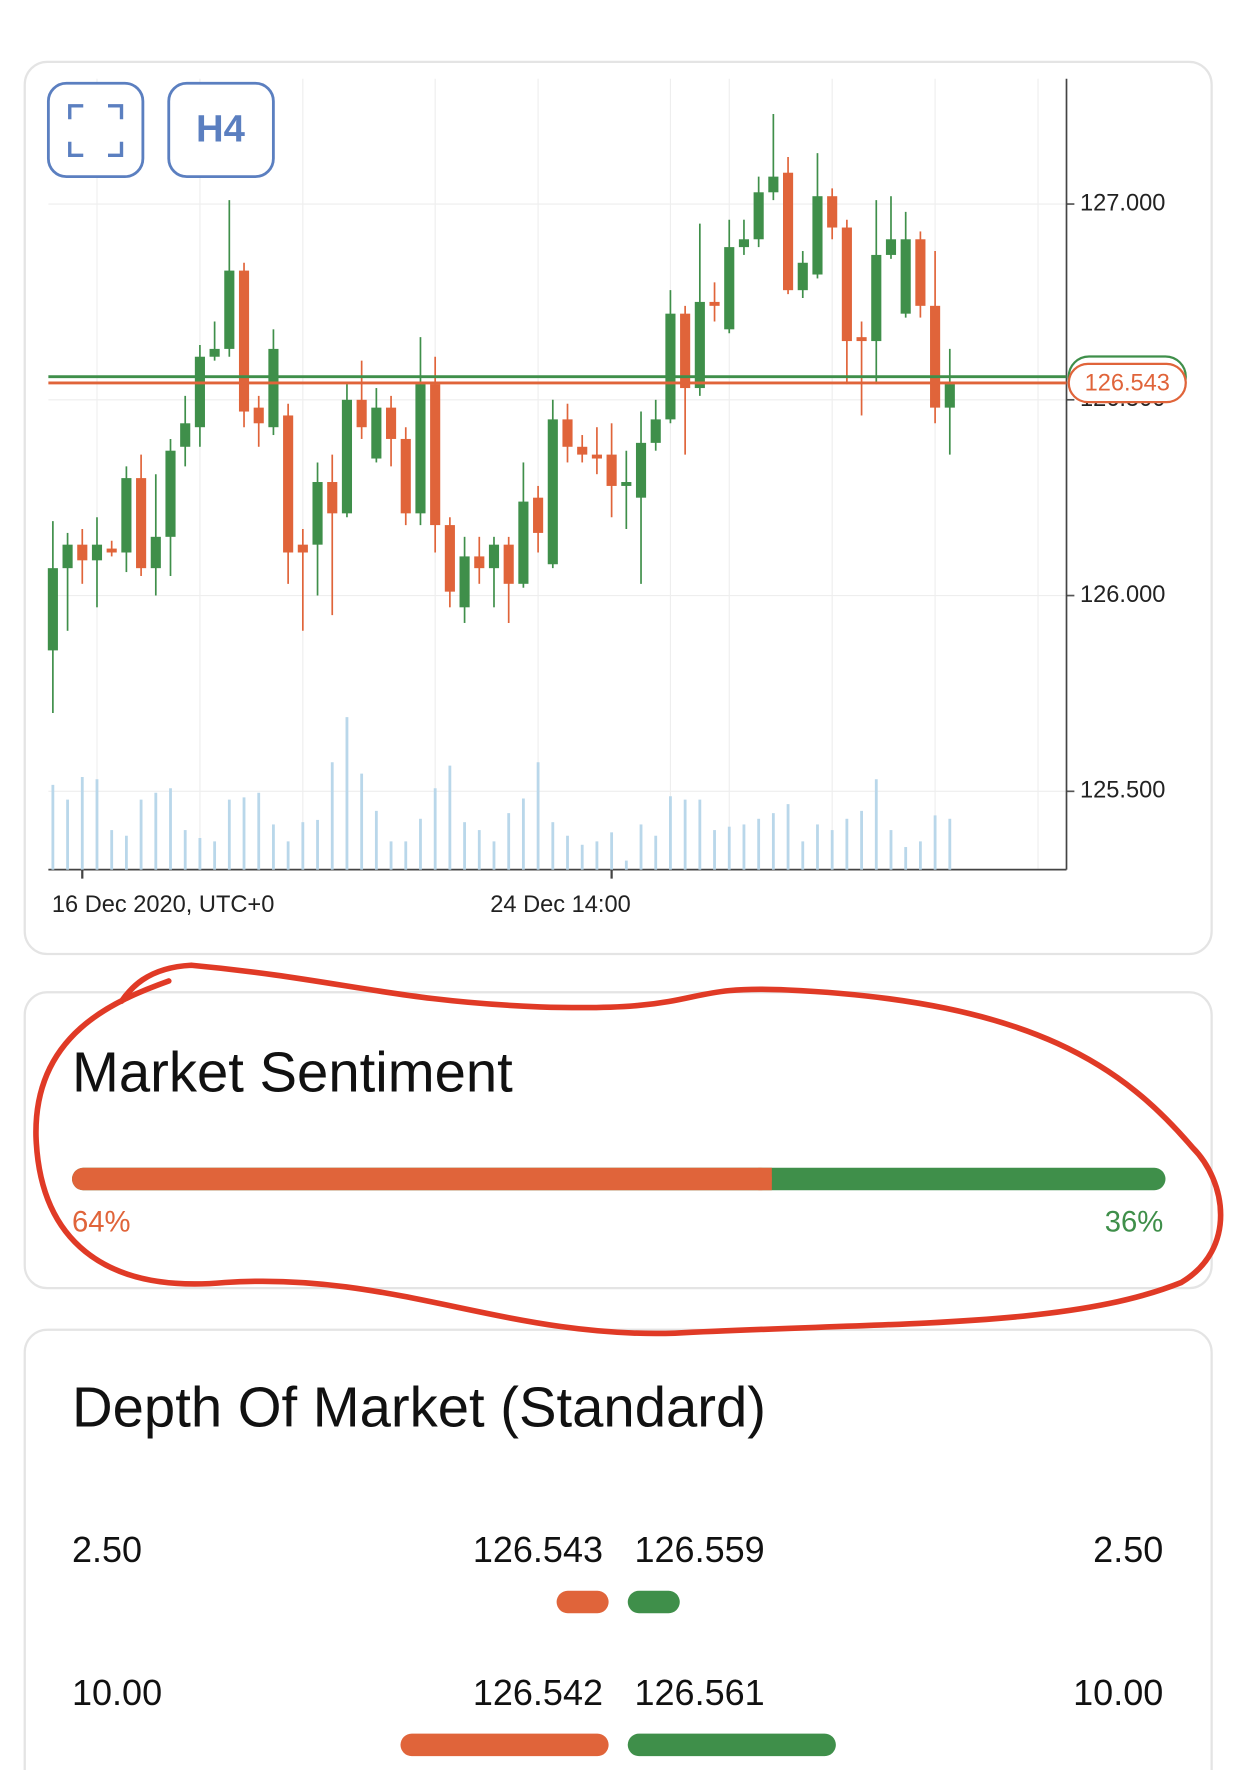 Image resolution: width=1242 pixels, height=1770 pixels. Describe the element at coordinates (700, 1692) in the screenshot. I see `ask-price: 126.561` at that location.